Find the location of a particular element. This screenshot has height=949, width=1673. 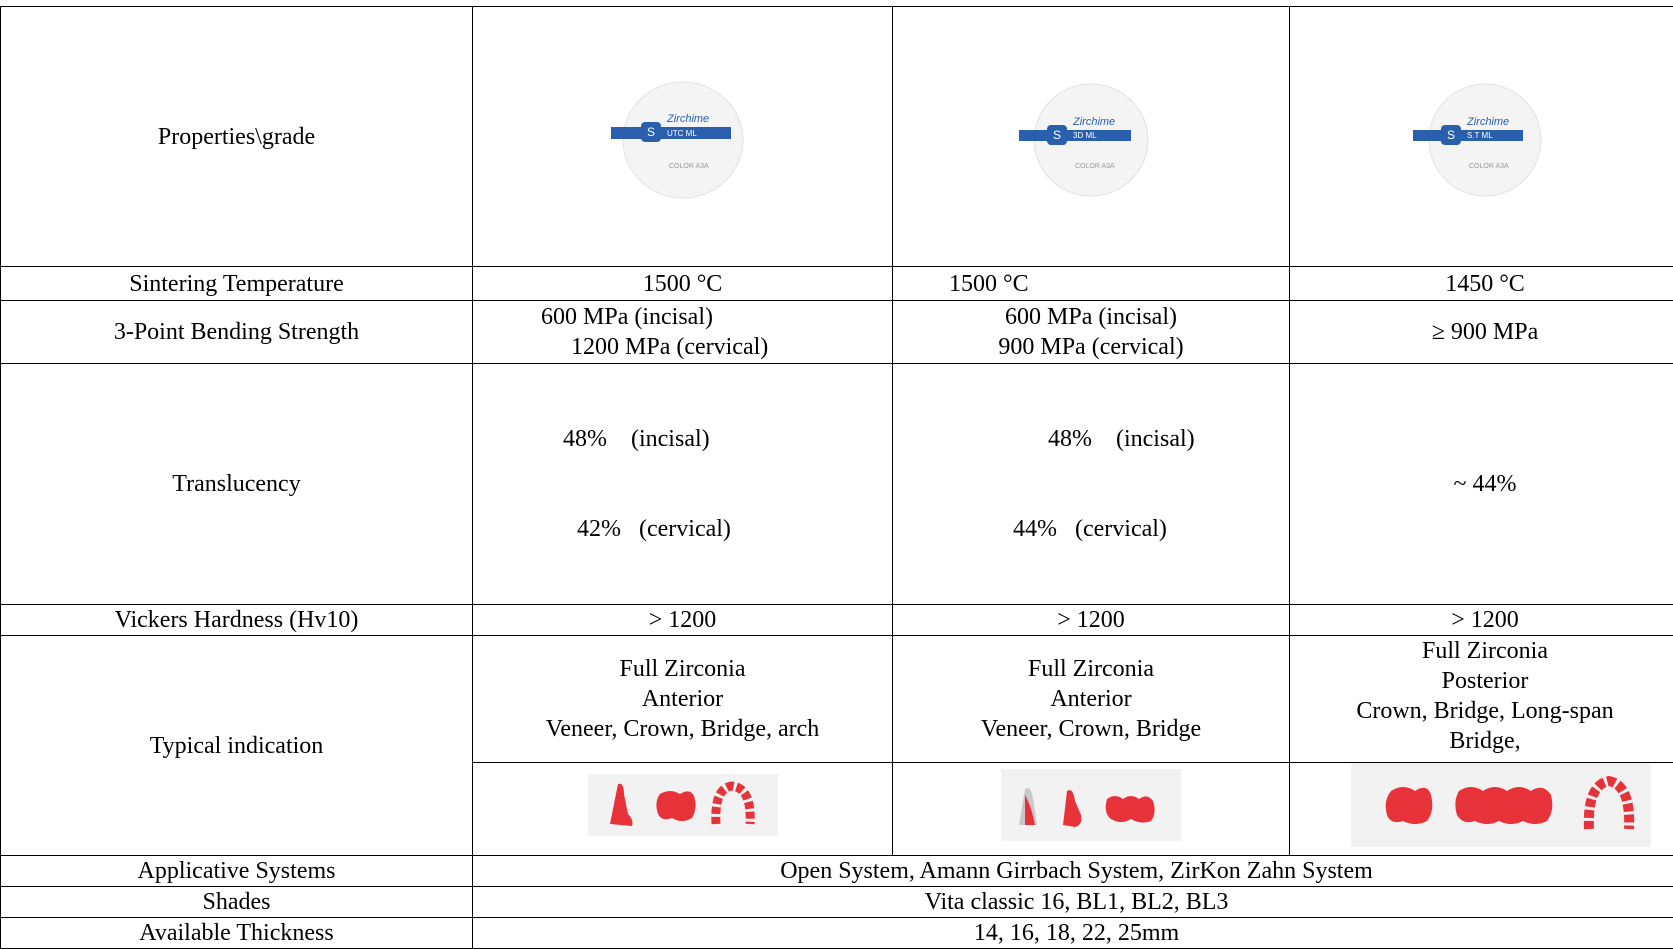

table-cell: 48% (incisal) 42% (cervical) is located at coordinates (683, 484).